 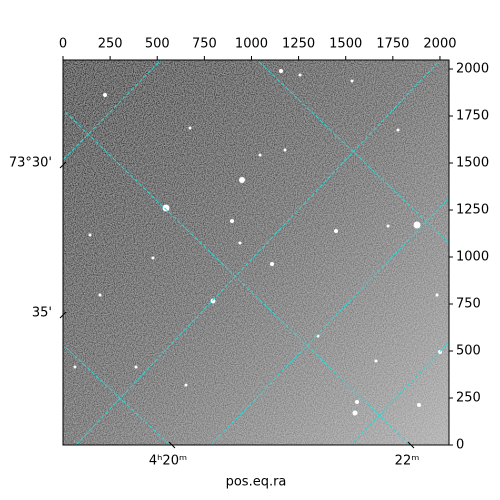 What do you see at coordinates (468, 351) in the screenshot?
I see `y-tick-label: 500` at bounding box center [468, 351].